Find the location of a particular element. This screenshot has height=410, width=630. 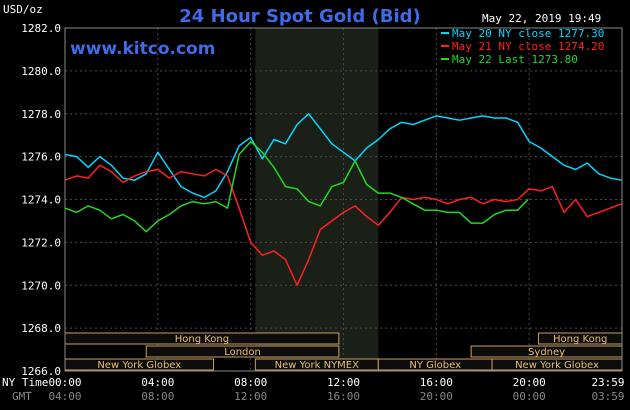

x-tick-label-gmt: 20:00 is located at coordinates (436, 396).